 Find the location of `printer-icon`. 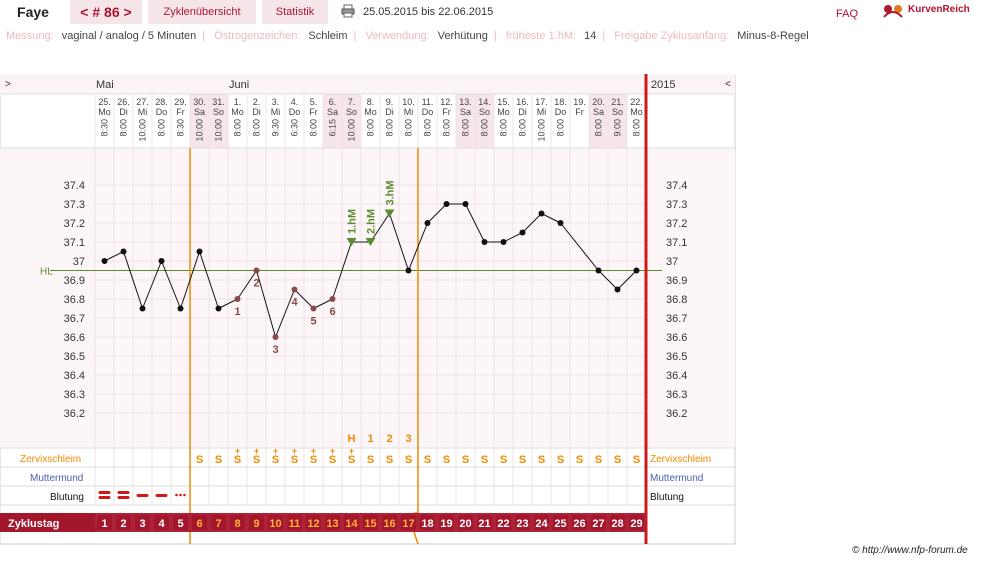

printer-icon is located at coordinates (348, 11).